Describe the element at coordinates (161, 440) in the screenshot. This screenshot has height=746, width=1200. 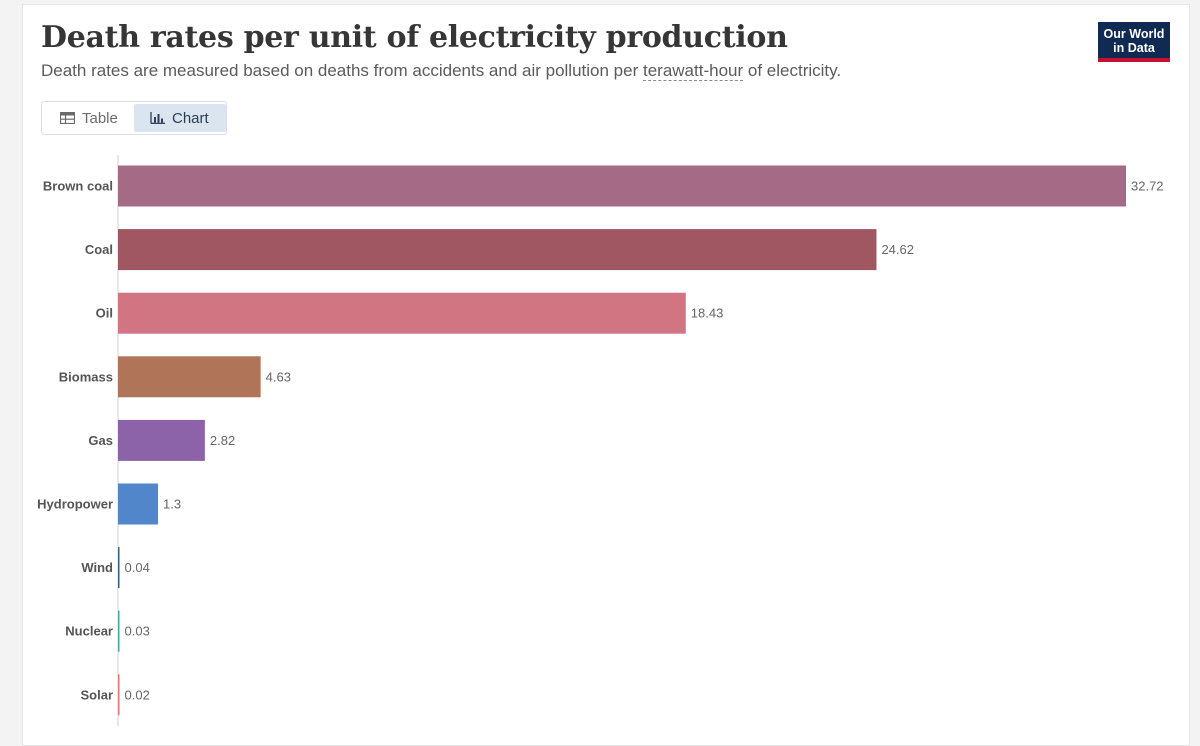
I see `bar-gas` at that location.